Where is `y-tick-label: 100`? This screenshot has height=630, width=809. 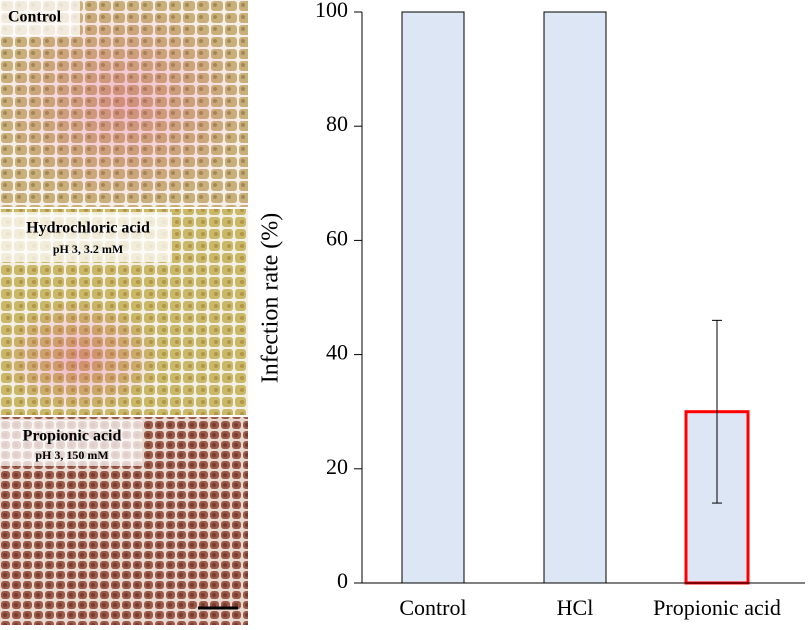 y-tick-label: 100 is located at coordinates (331, 11).